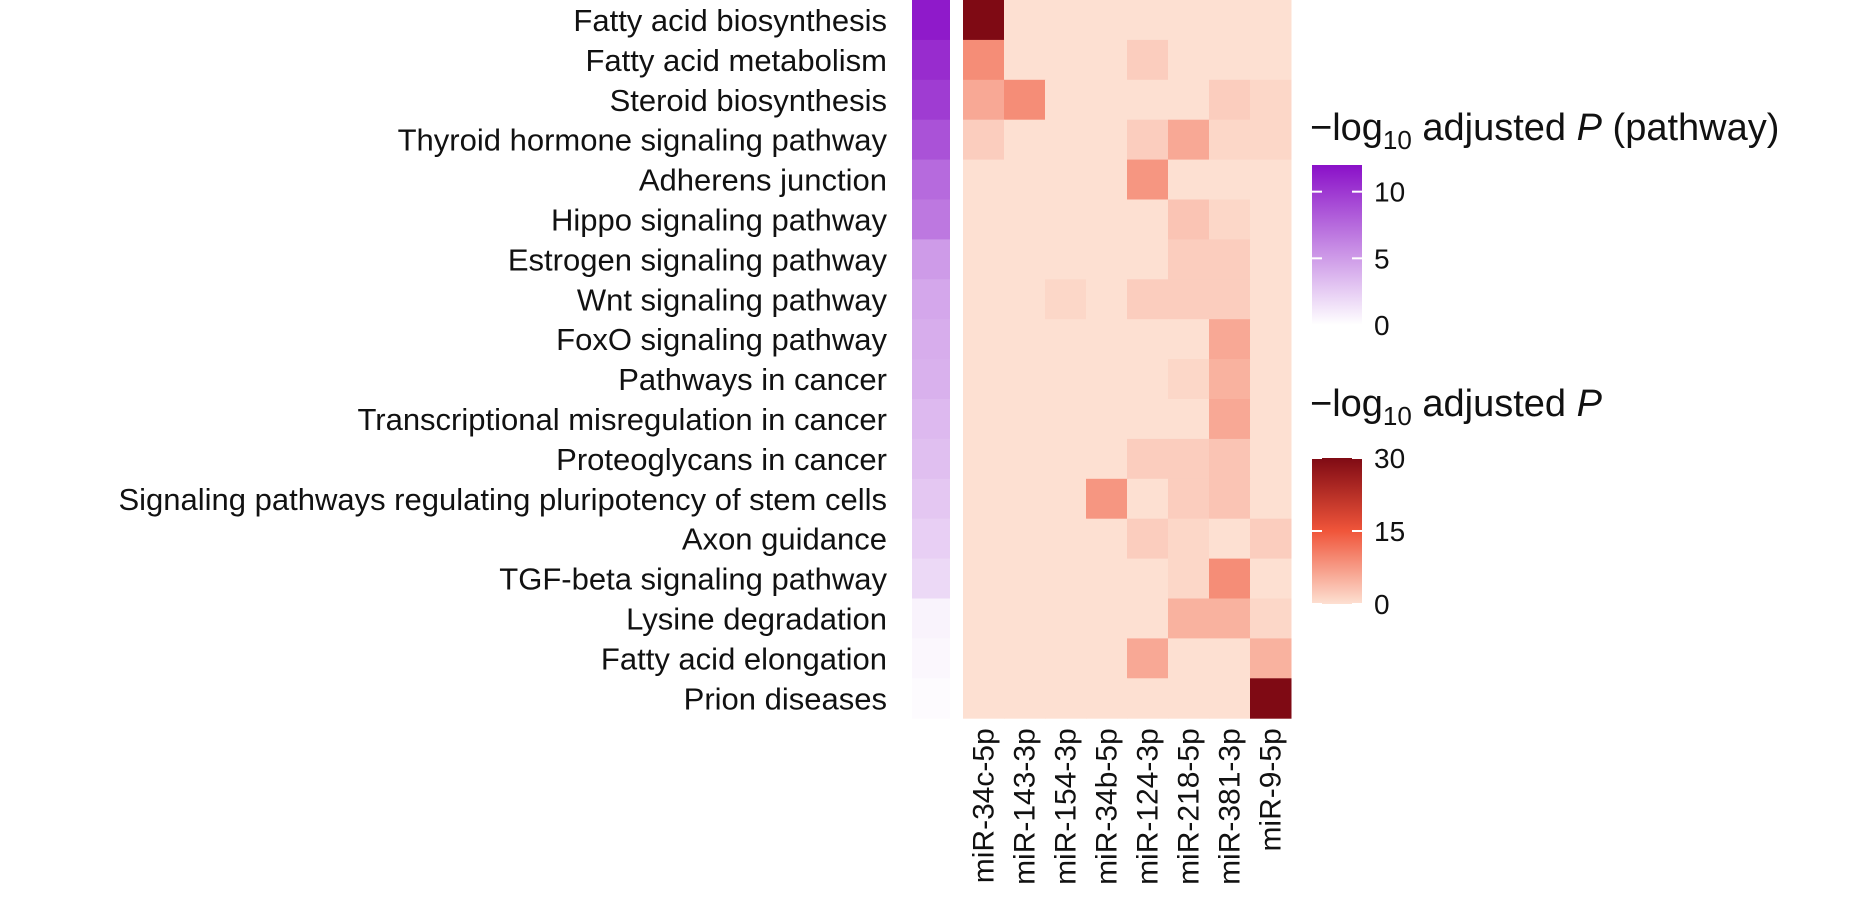 The height and width of the screenshot is (915, 1869). I want to click on pathway-label: Fatty acid metabolism, so click(737, 60).